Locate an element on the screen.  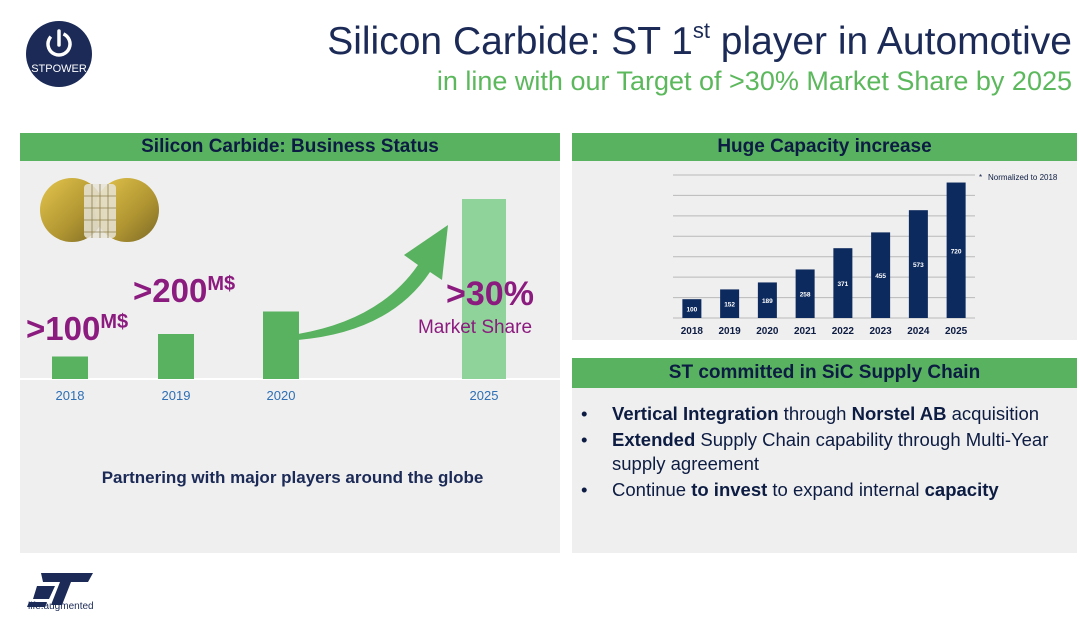
capacity-bar-2023 is located at coordinates (881, 275).